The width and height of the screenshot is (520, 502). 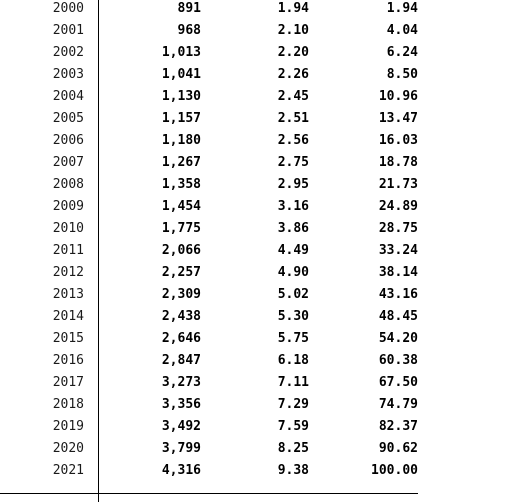 What do you see at coordinates (402, 30) in the screenshot?
I see `cumulative-cell: 4.04` at bounding box center [402, 30].